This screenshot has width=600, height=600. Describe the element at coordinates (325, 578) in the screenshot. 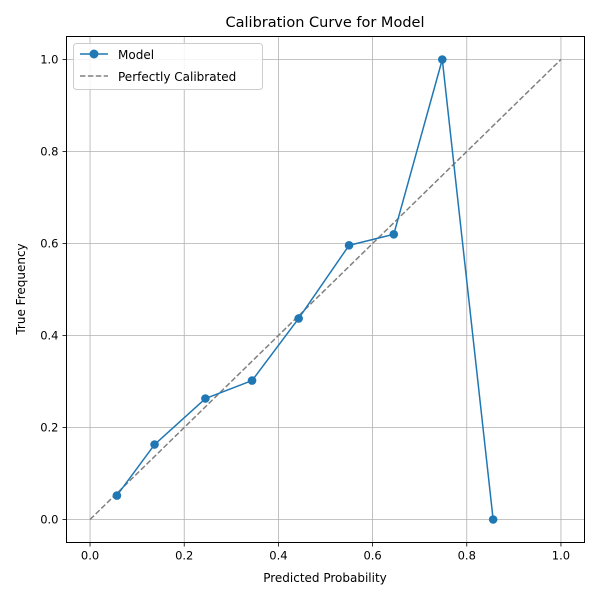

I see `x-axis-label: Predicted Probability` at that location.